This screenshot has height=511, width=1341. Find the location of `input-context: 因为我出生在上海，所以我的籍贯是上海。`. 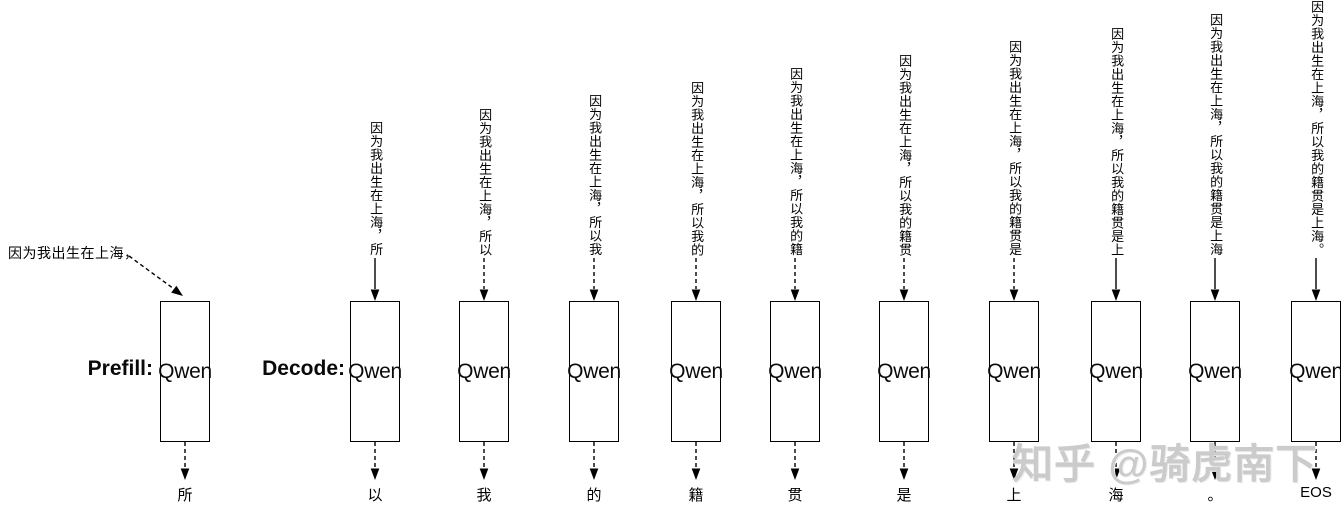

input-context: 因为我出生在上海，所以我的籍贯是上海。 is located at coordinates (1317, 128).